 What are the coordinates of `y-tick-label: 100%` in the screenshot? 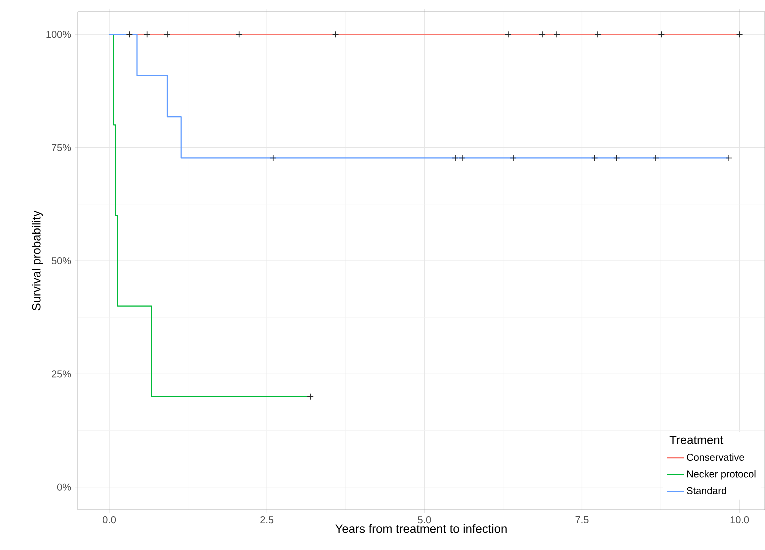 It's located at (59, 34).